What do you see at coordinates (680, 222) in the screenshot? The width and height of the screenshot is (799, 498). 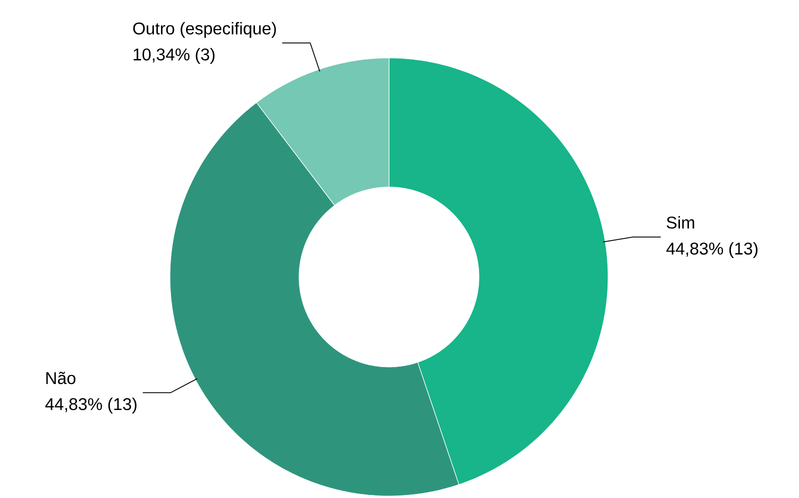 I see `slice-label: Sim` at bounding box center [680, 222].